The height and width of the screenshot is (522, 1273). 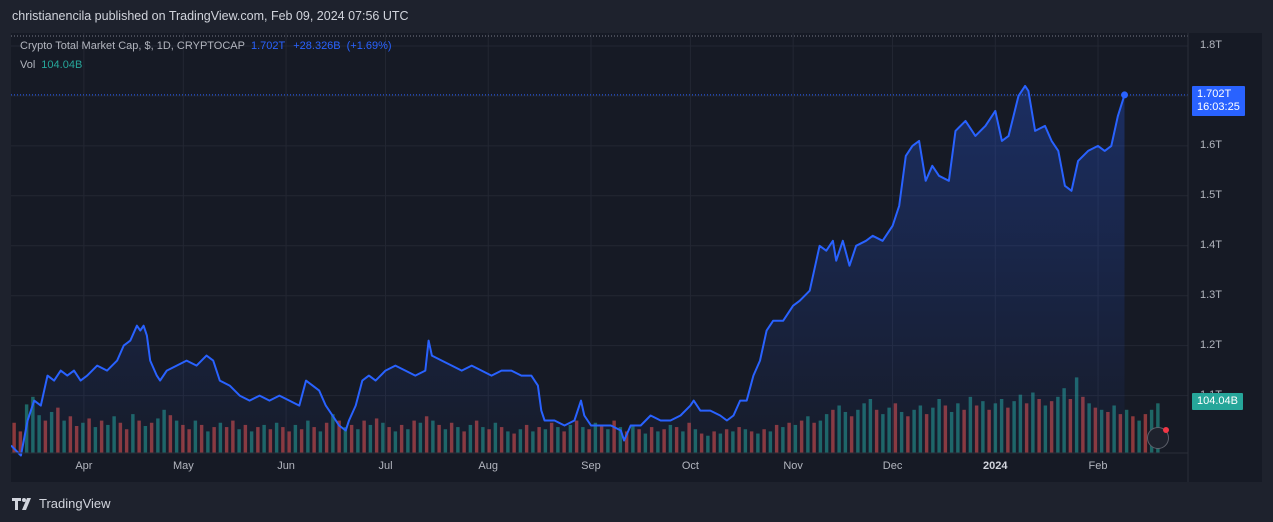 I want to click on legend-last-value: 1.702T, so click(x=268, y=46).